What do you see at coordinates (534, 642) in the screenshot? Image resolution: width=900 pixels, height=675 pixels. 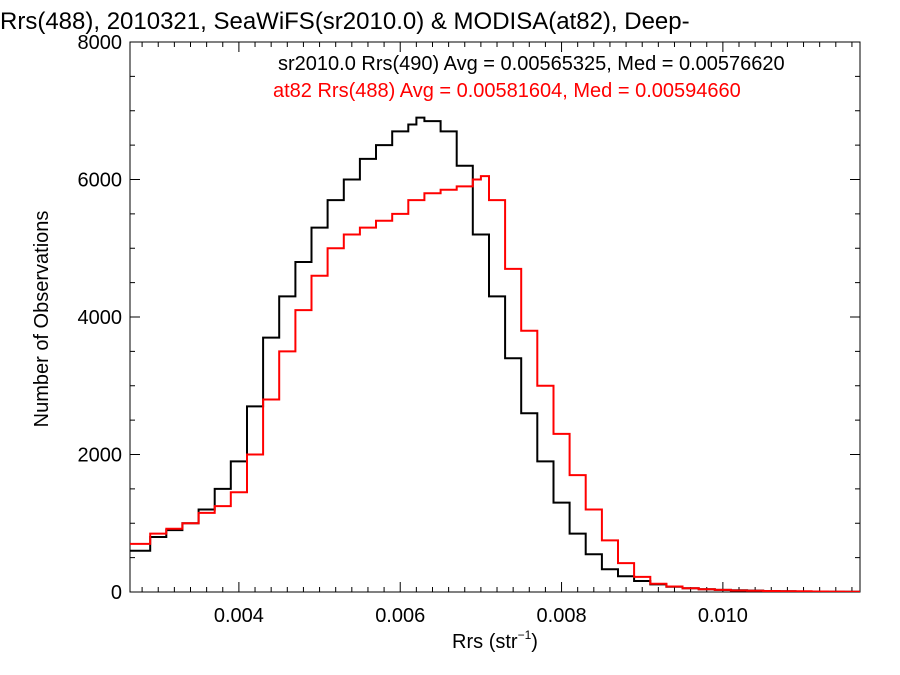 I see `x-axis-label-close: )` at bounding box center [534, 642].